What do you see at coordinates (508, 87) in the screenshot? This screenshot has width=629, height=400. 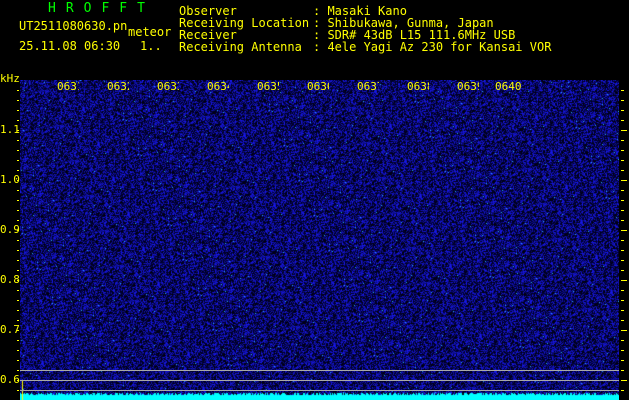 I see `time-label: 0640` at bounding box center [508, 87].